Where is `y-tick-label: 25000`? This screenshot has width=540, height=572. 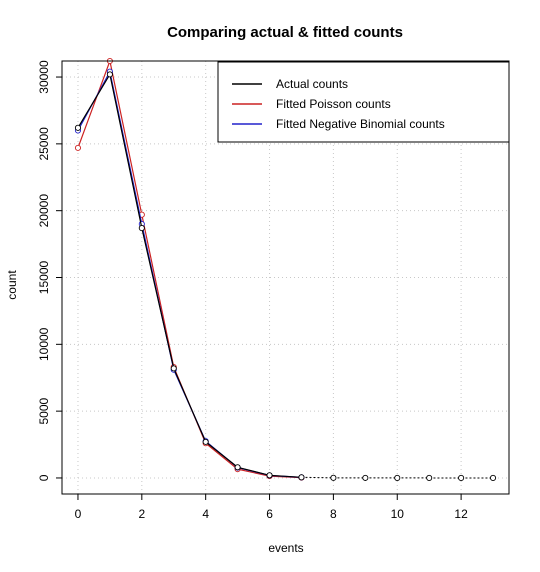 y-tick-label: 25000 is located at coordinates (44, 144).